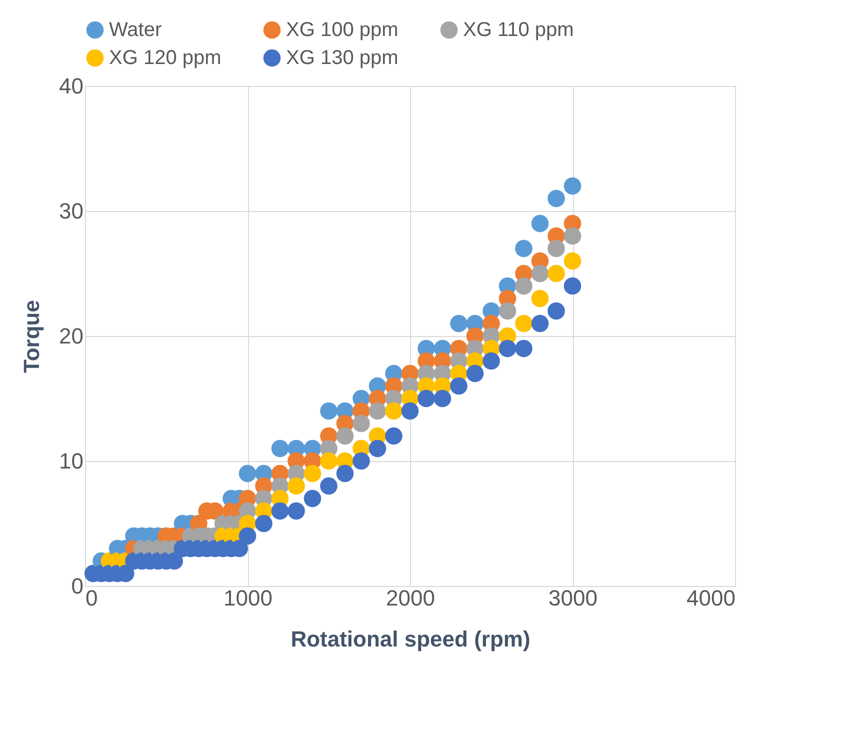 The image size is (858, 738). Describe the element at coordinates (71, 336) in the screenshot. I see `y-tick-label: 20` at that location.